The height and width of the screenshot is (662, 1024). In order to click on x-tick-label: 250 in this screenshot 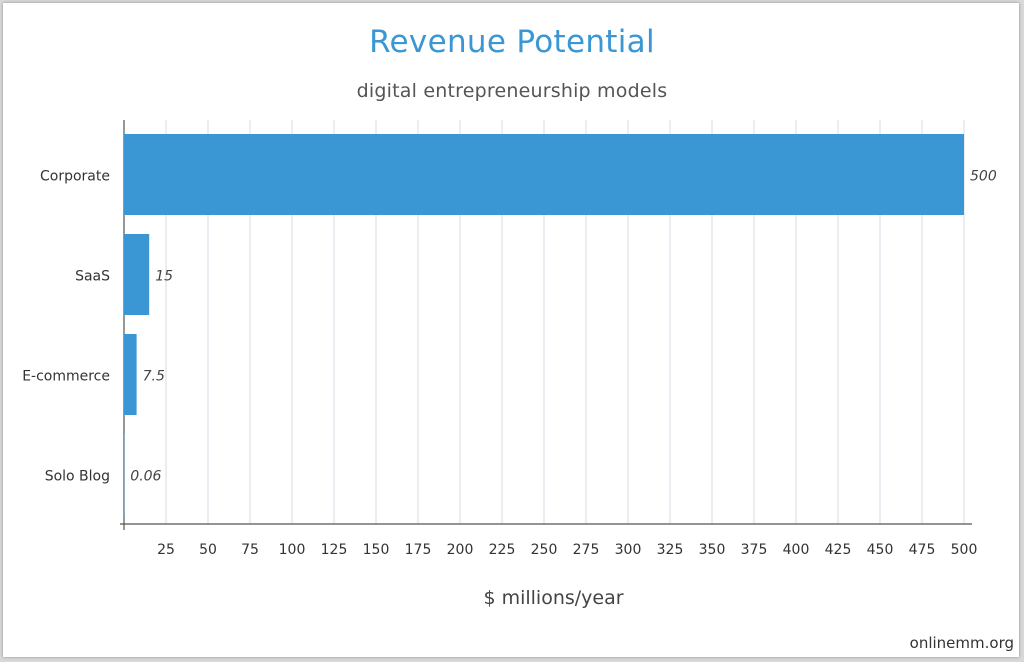, I will do `click(544, 550)`.